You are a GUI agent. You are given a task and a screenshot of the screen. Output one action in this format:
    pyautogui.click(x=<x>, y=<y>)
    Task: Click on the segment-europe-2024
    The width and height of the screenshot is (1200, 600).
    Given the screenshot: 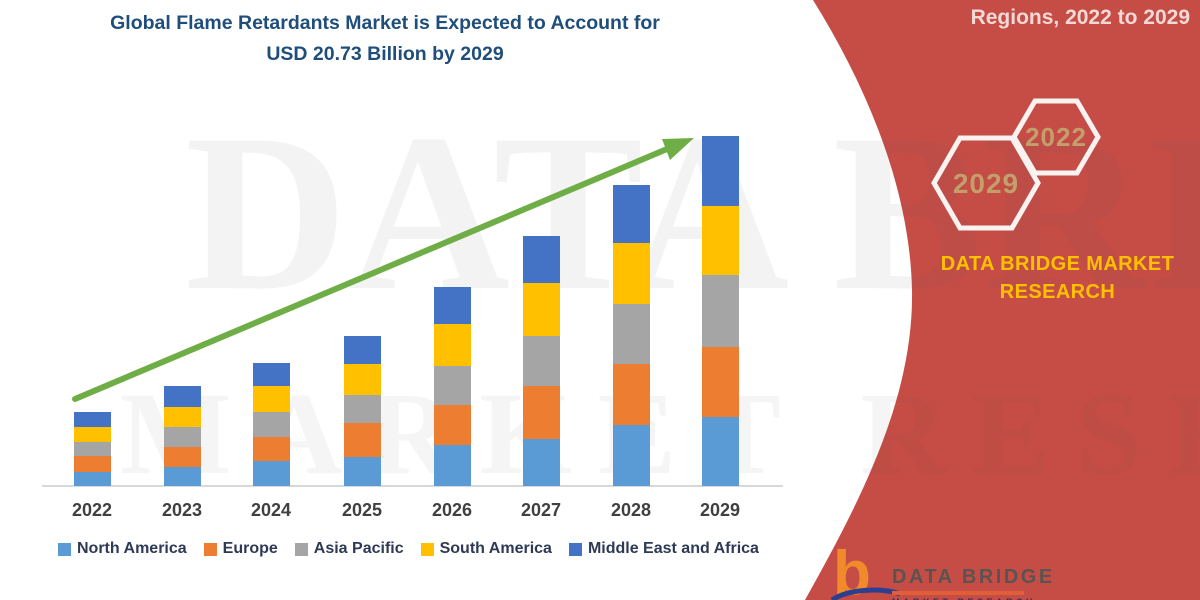 What is the action you would take?
    pyautogui.click(x=271, y=449)
    